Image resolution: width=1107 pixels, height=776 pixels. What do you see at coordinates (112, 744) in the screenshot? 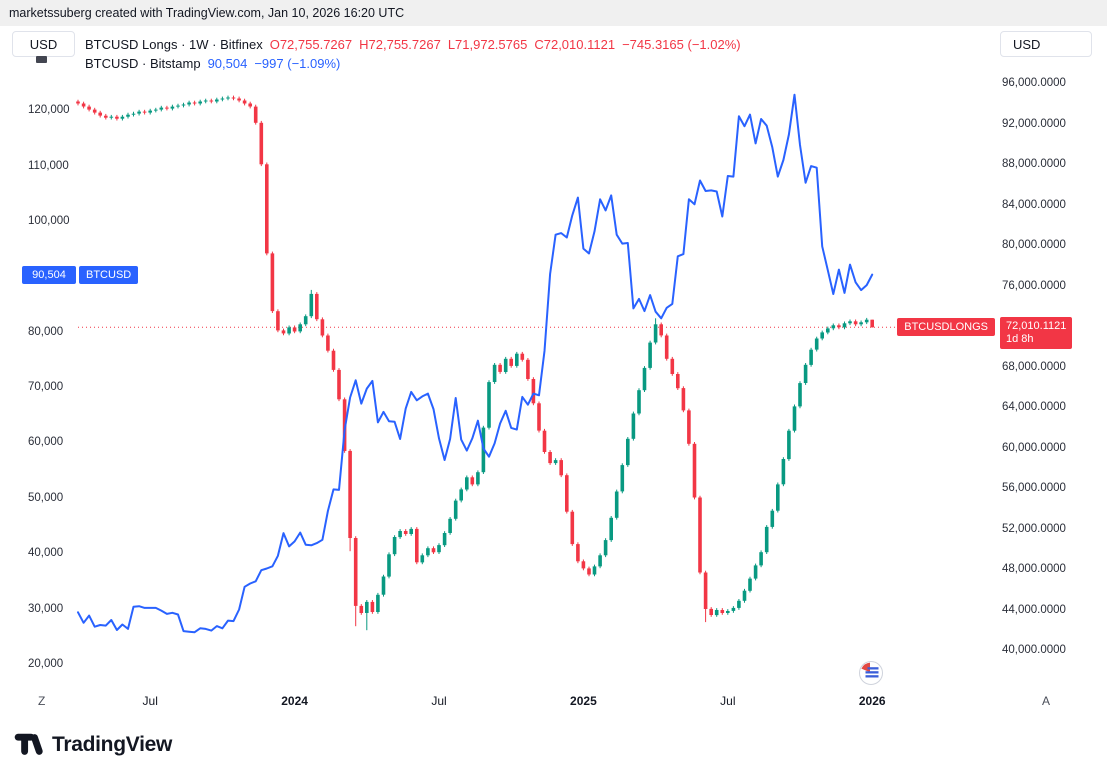
I see `tradingview-wordmark: TradingView` at bounding box center [112, 744].